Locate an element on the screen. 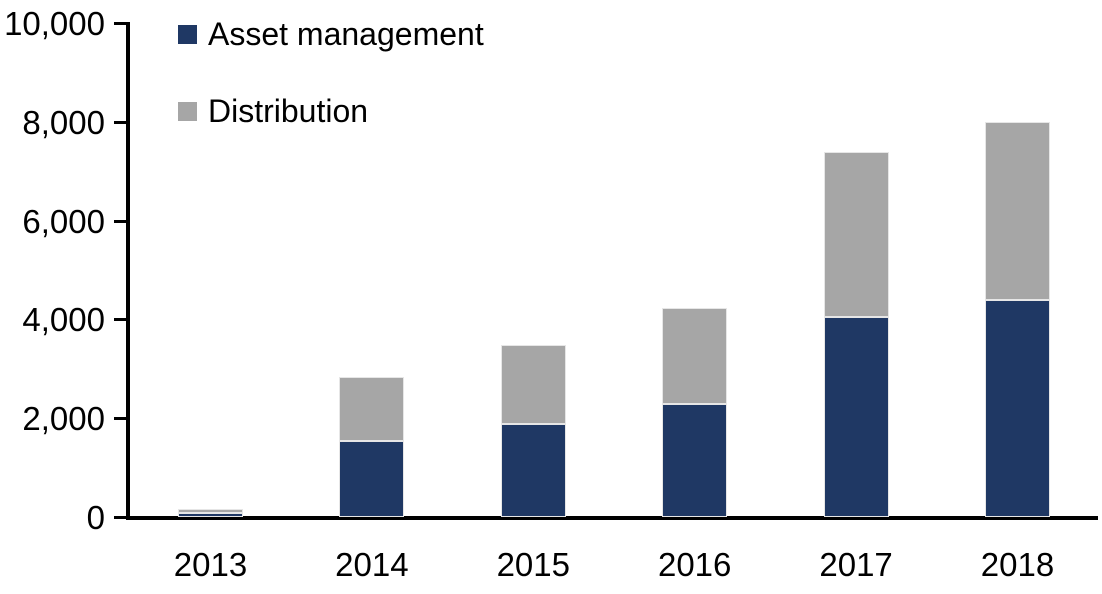  x-tick-label-2016: 2016 is located at coordinates (694, 564).